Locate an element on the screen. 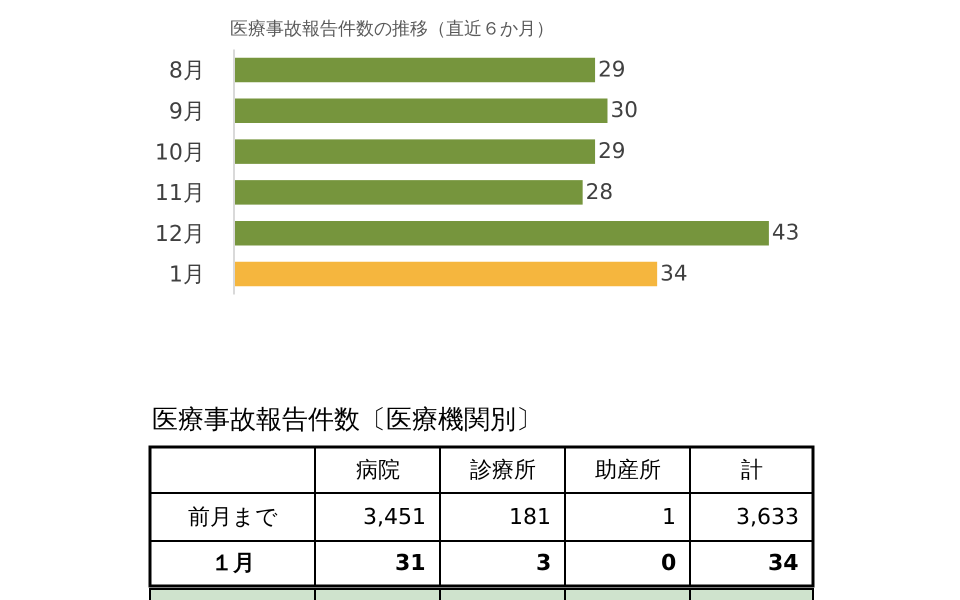  chart-title: 医療事故報告件数の推移（直近６か月） is located at coordinates (392, 29).